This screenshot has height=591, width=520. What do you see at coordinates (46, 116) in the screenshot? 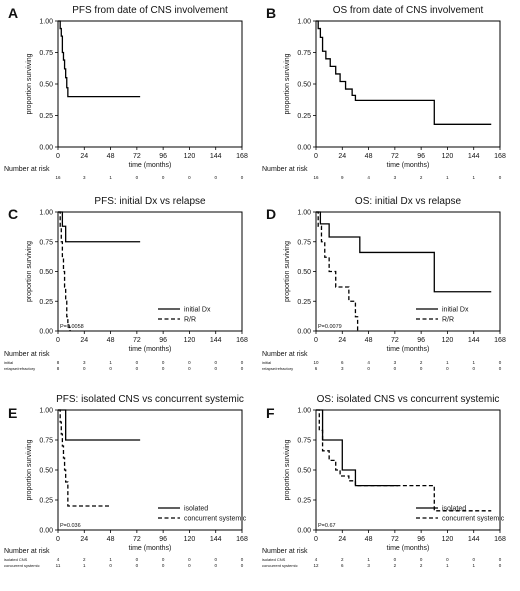
I see `y-tick-label: 0.25` at bounding box center [46, 116].